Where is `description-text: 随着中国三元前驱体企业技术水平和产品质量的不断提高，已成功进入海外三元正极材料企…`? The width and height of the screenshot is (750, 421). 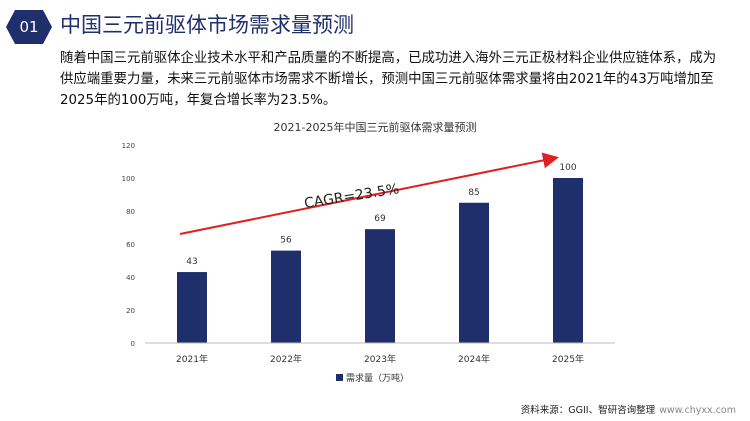 description-text: 随着中国三元前驱体企业技术水平和产品质量的不断提高，已成功进入海外三元正极材料企… is located at coordinates (388, 79).